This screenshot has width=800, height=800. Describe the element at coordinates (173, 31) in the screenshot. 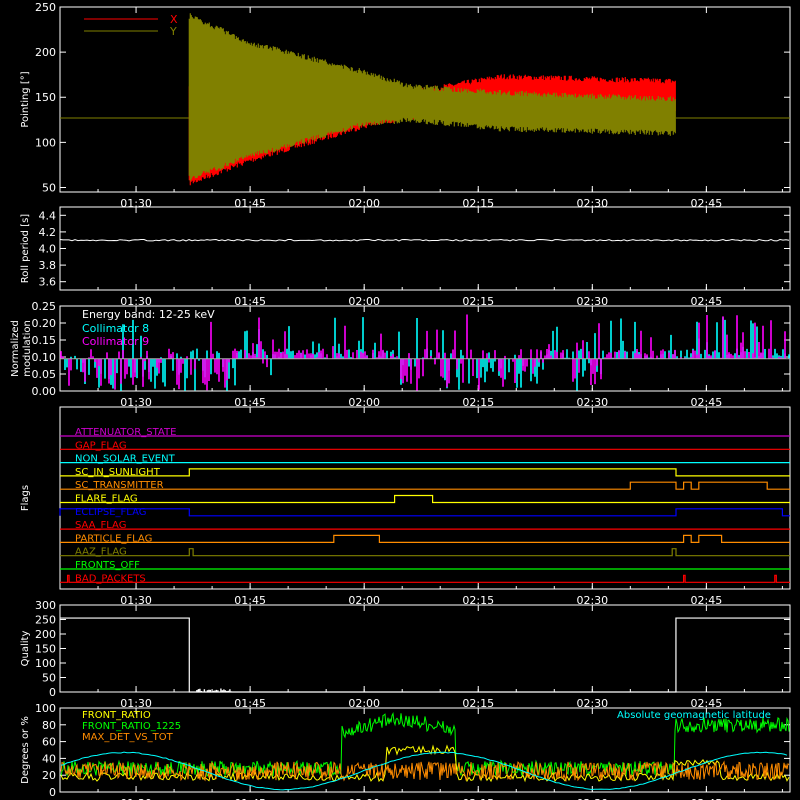

I see `legend-label-Y: Y` at that location.